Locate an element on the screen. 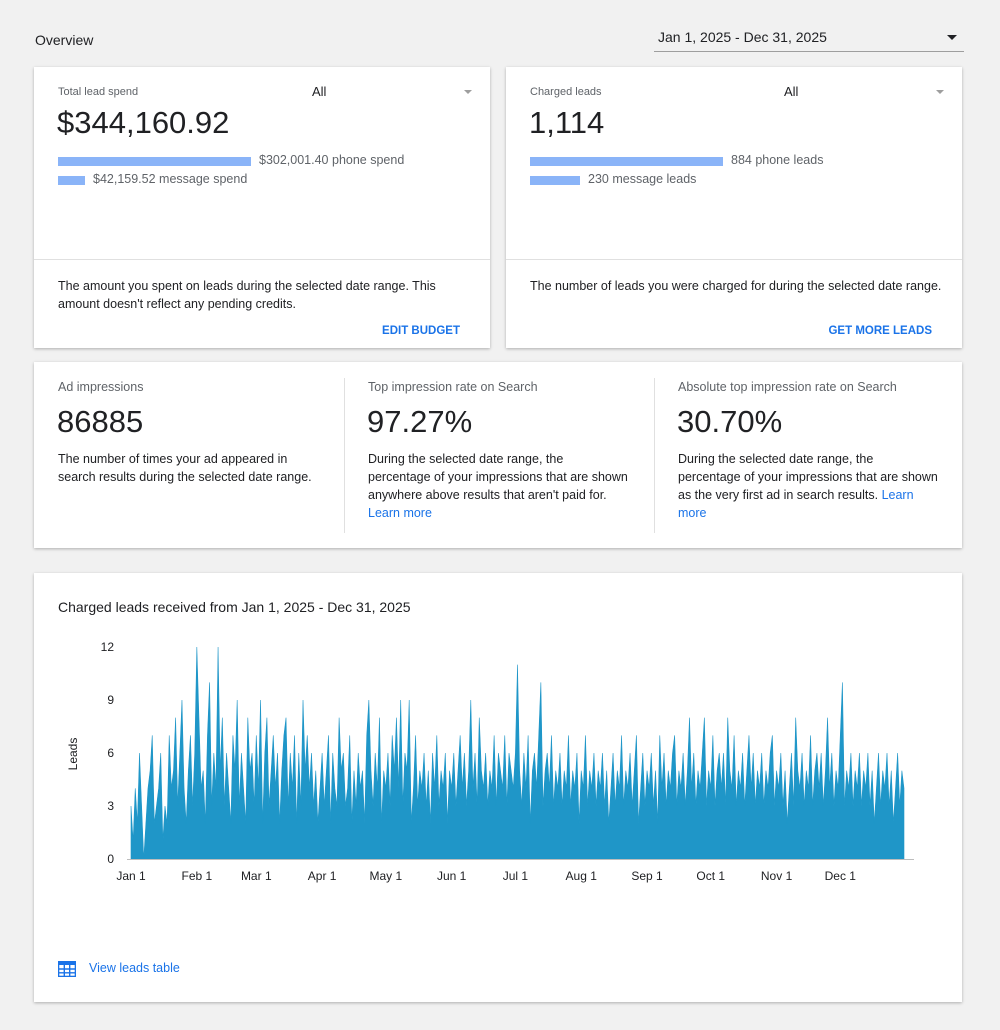 The height and width of the screenshot is (1030, 1000). metric-label: Absolute top impression rate on Search is located at coordinates (787, 387).